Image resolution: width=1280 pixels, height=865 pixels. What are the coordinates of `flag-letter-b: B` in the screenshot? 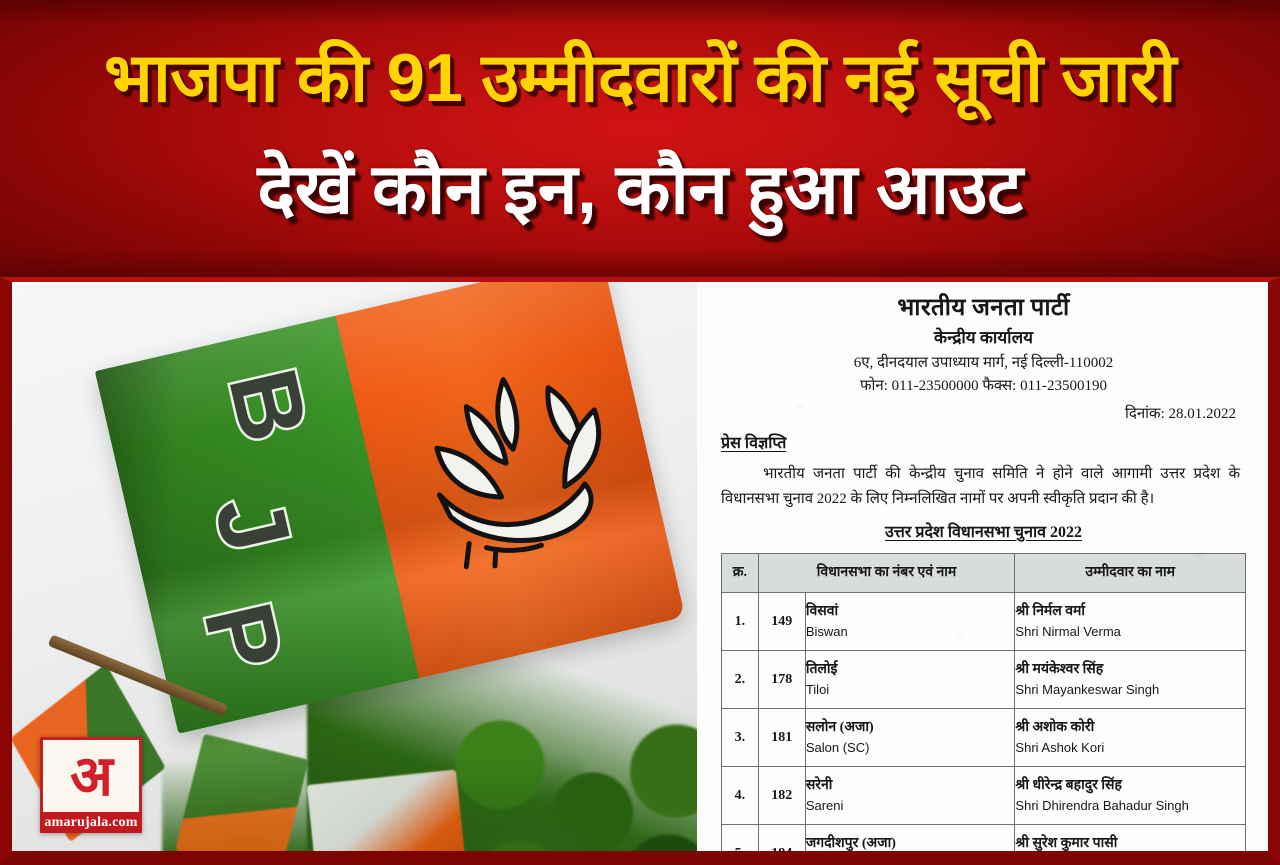 It's located at (268, 405).